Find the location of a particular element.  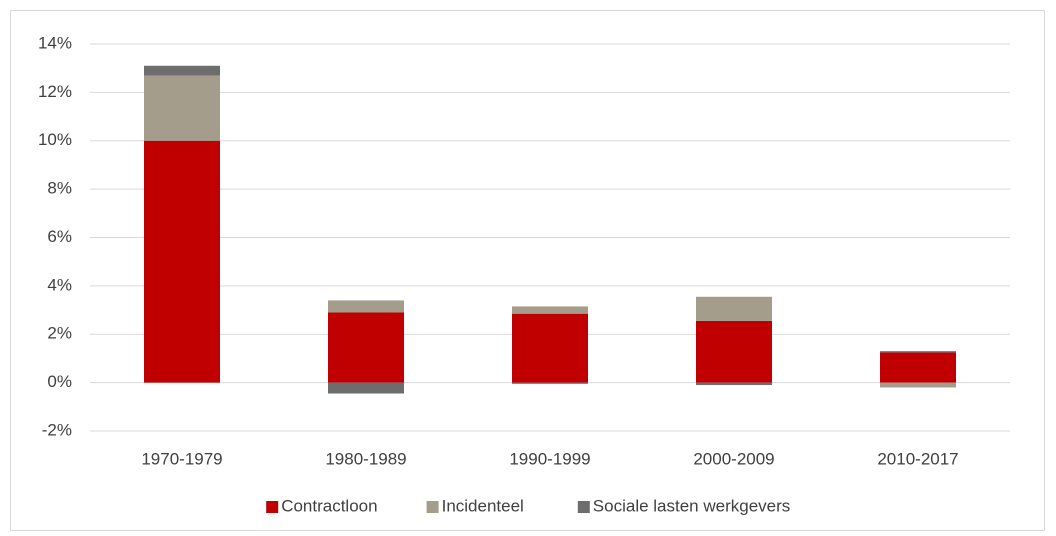

y-tick-label: 0% is located at coordinates (59, 381).